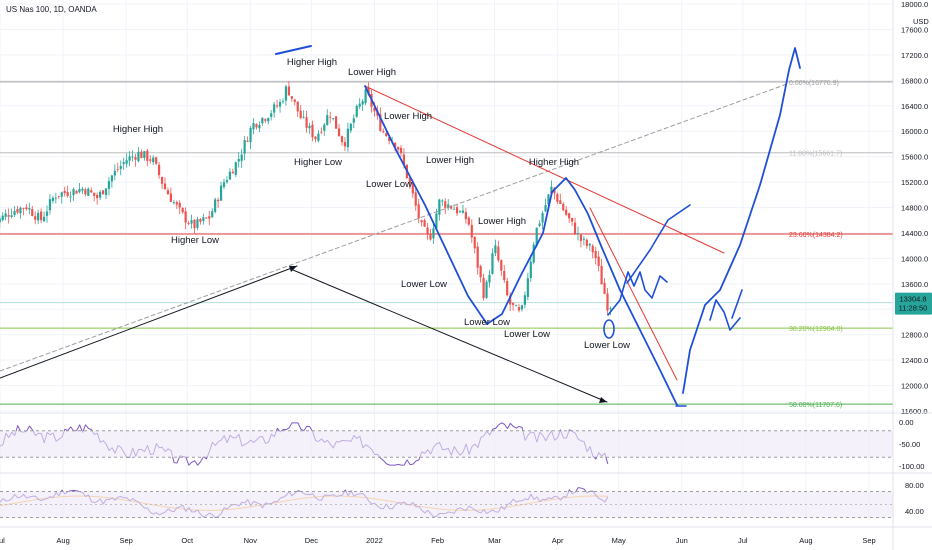  I want to click on trend-arrow-up, so click(149, 322).